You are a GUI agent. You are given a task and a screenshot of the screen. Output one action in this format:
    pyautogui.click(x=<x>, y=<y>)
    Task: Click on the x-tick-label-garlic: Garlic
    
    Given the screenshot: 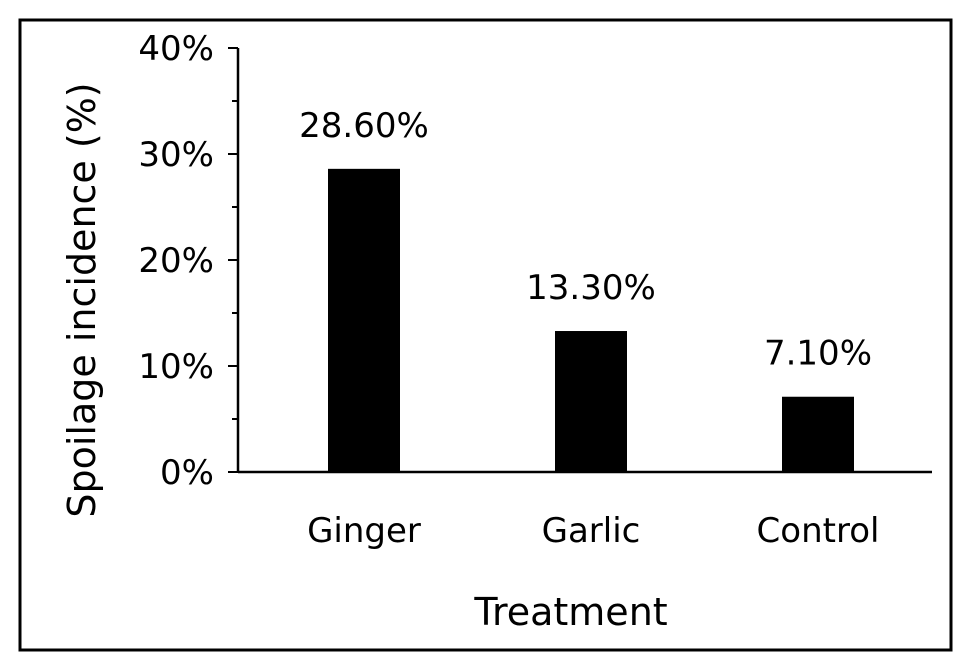 What is the action you would take?
    pyautogui.click(x=591, y=531)
    